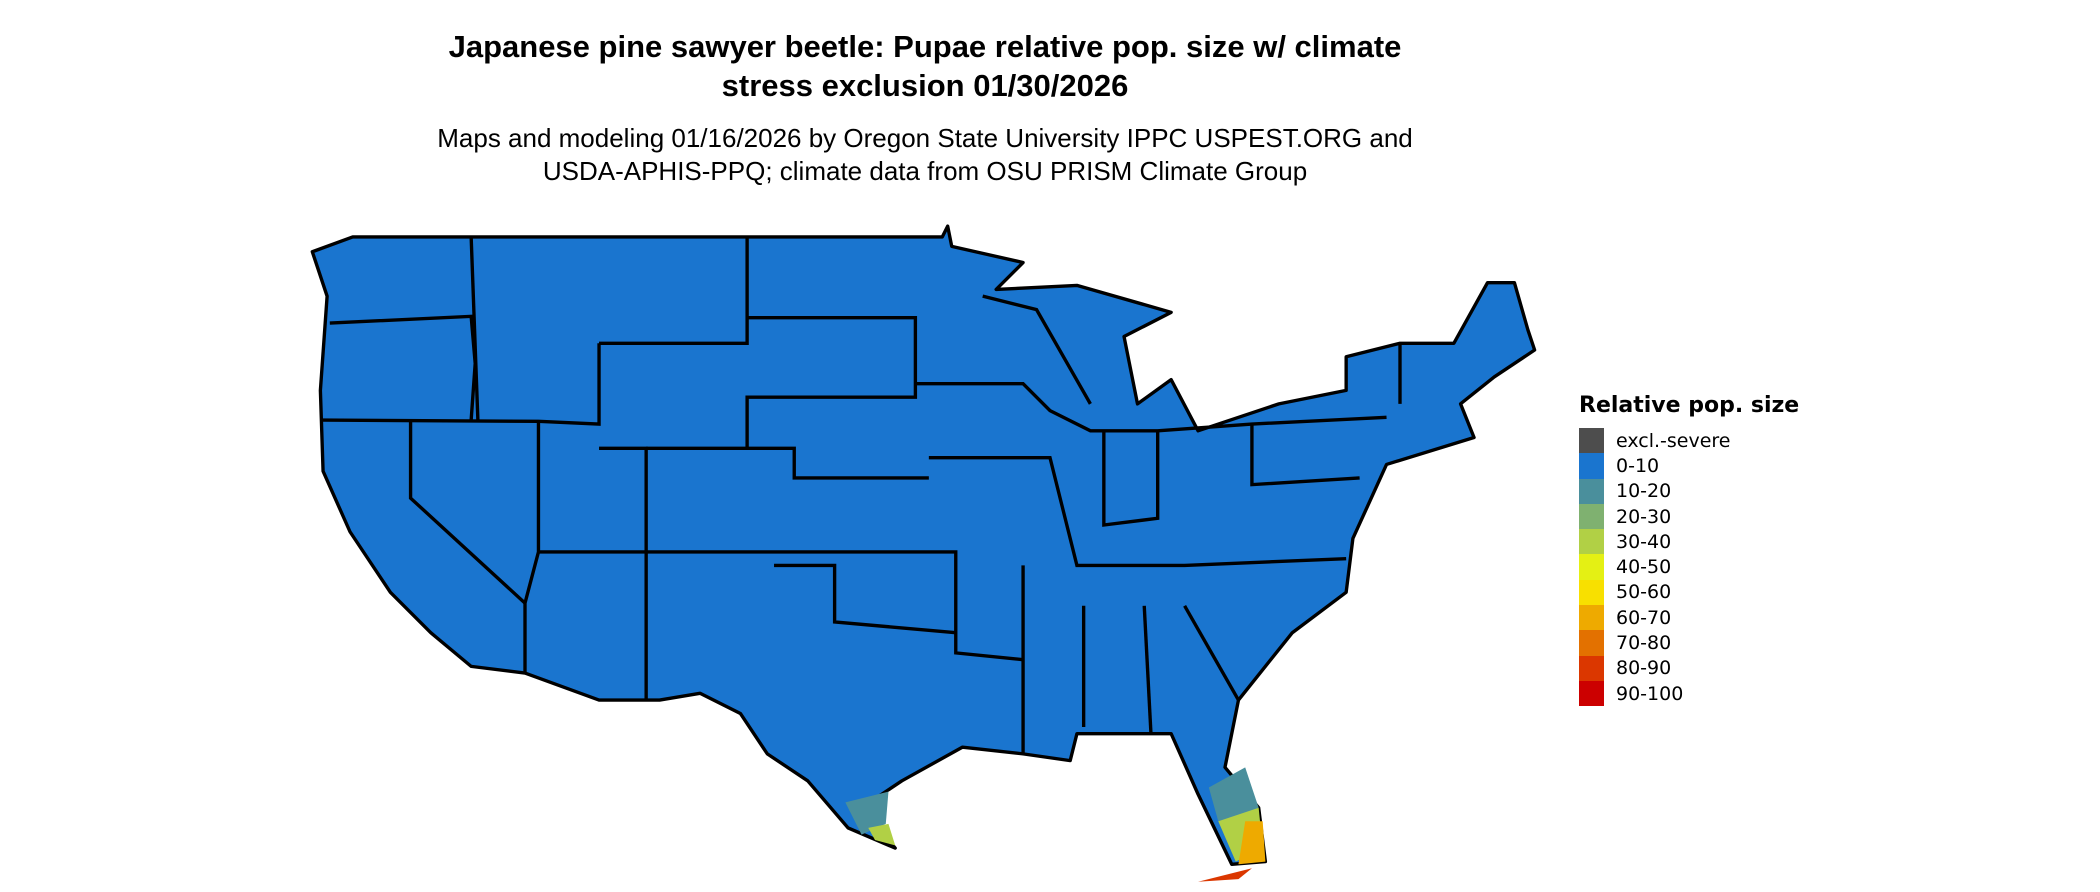 The width and height of the screenshot is (2100, 892). I want to click on legend-label: 0-10, so click(1638, 465).